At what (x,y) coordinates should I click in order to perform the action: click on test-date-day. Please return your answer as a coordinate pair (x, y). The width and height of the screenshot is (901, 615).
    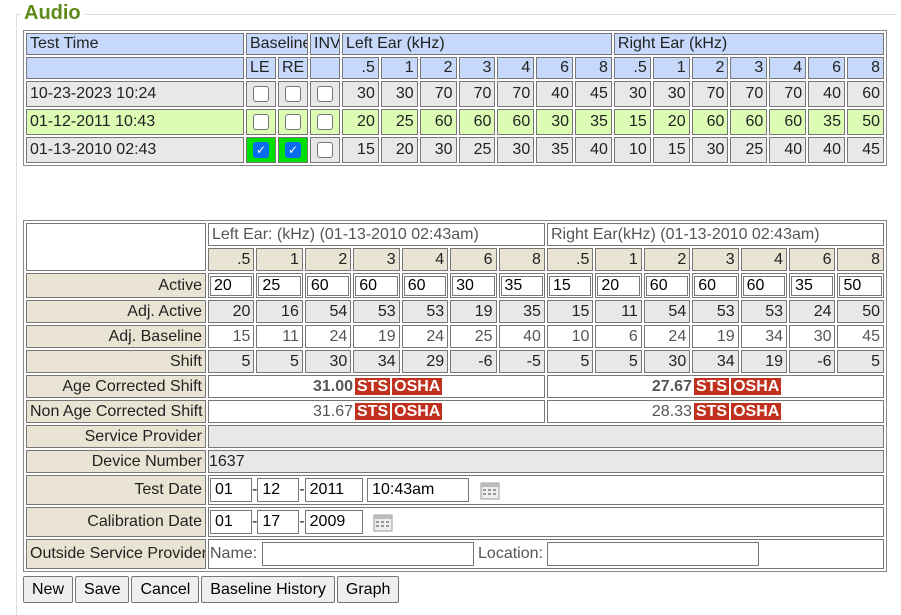
    Looking at the image, I should click on (278, 490).